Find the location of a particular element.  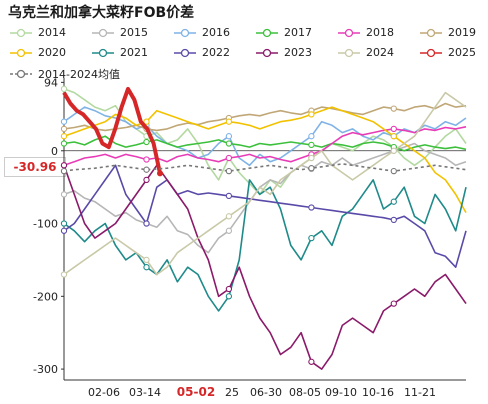

x-tick-label: 11-21 is located at coordinates (420, 392).